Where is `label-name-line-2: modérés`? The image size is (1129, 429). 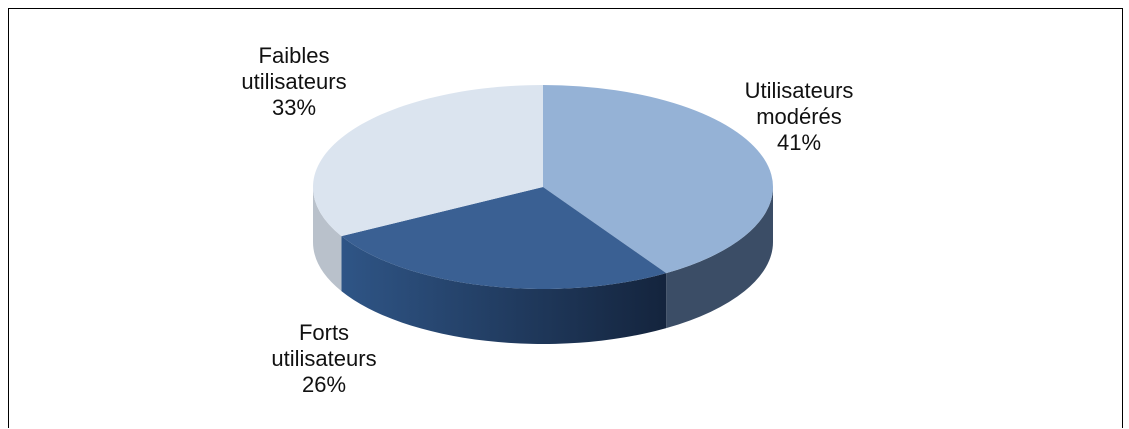
label-name-line-2: modérés is located at coordinates (799, 116).